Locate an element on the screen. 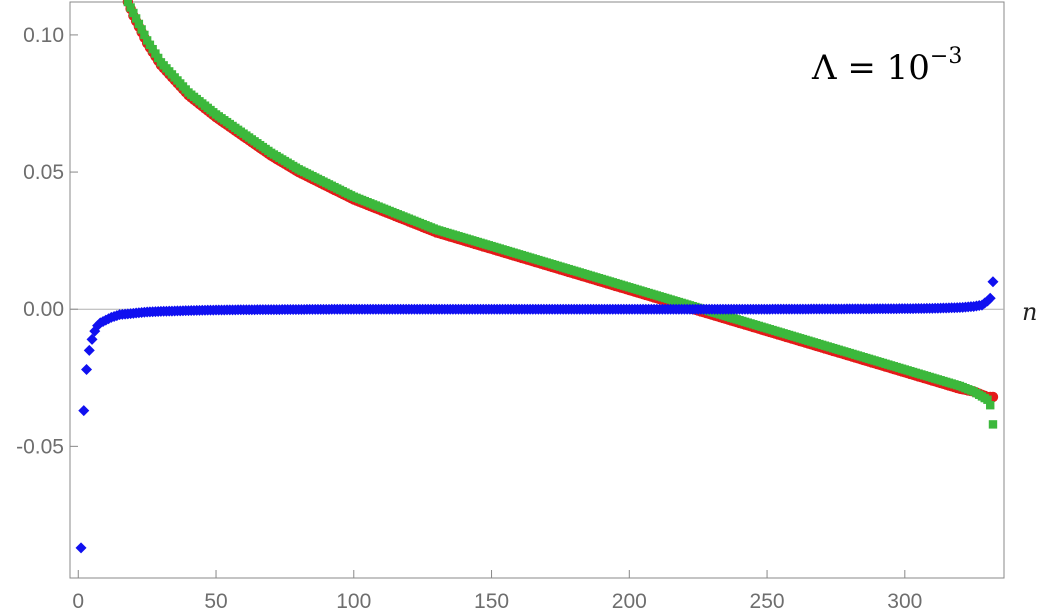  y-tick-label: 0.05 is located at coordinates (43, 172).